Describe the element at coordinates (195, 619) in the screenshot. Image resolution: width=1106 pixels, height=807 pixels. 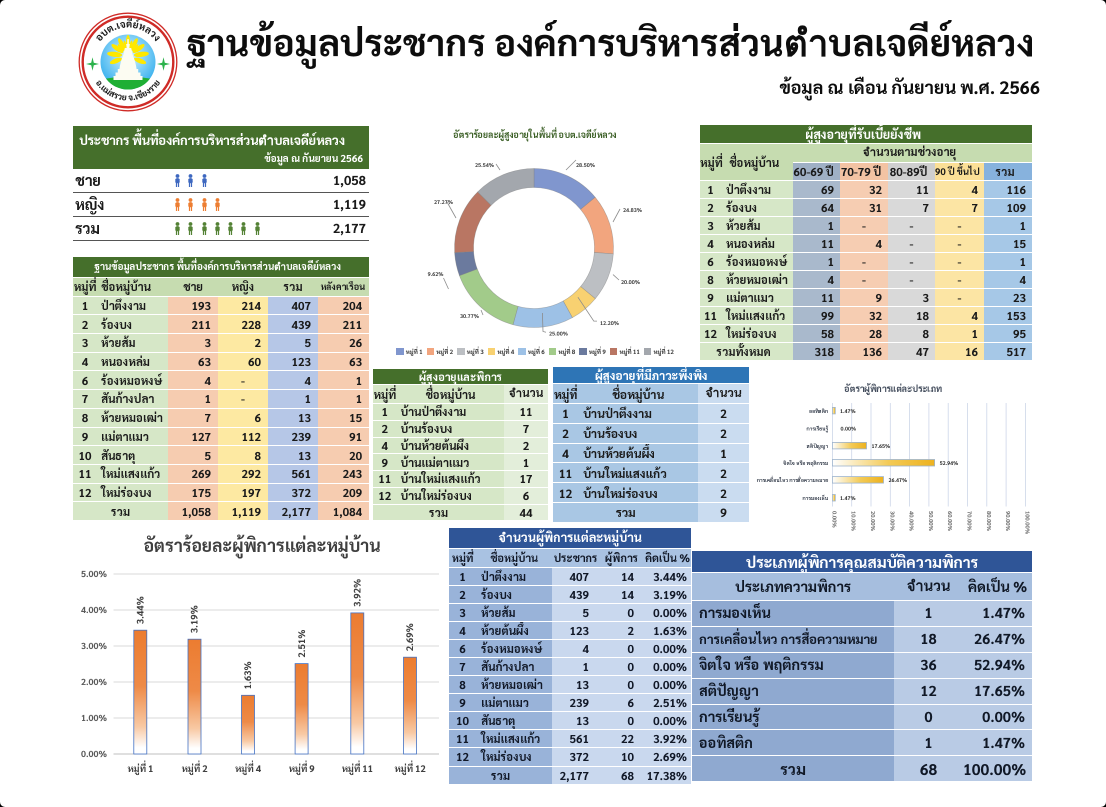
I see `svg-text: 3.19%` at that location.